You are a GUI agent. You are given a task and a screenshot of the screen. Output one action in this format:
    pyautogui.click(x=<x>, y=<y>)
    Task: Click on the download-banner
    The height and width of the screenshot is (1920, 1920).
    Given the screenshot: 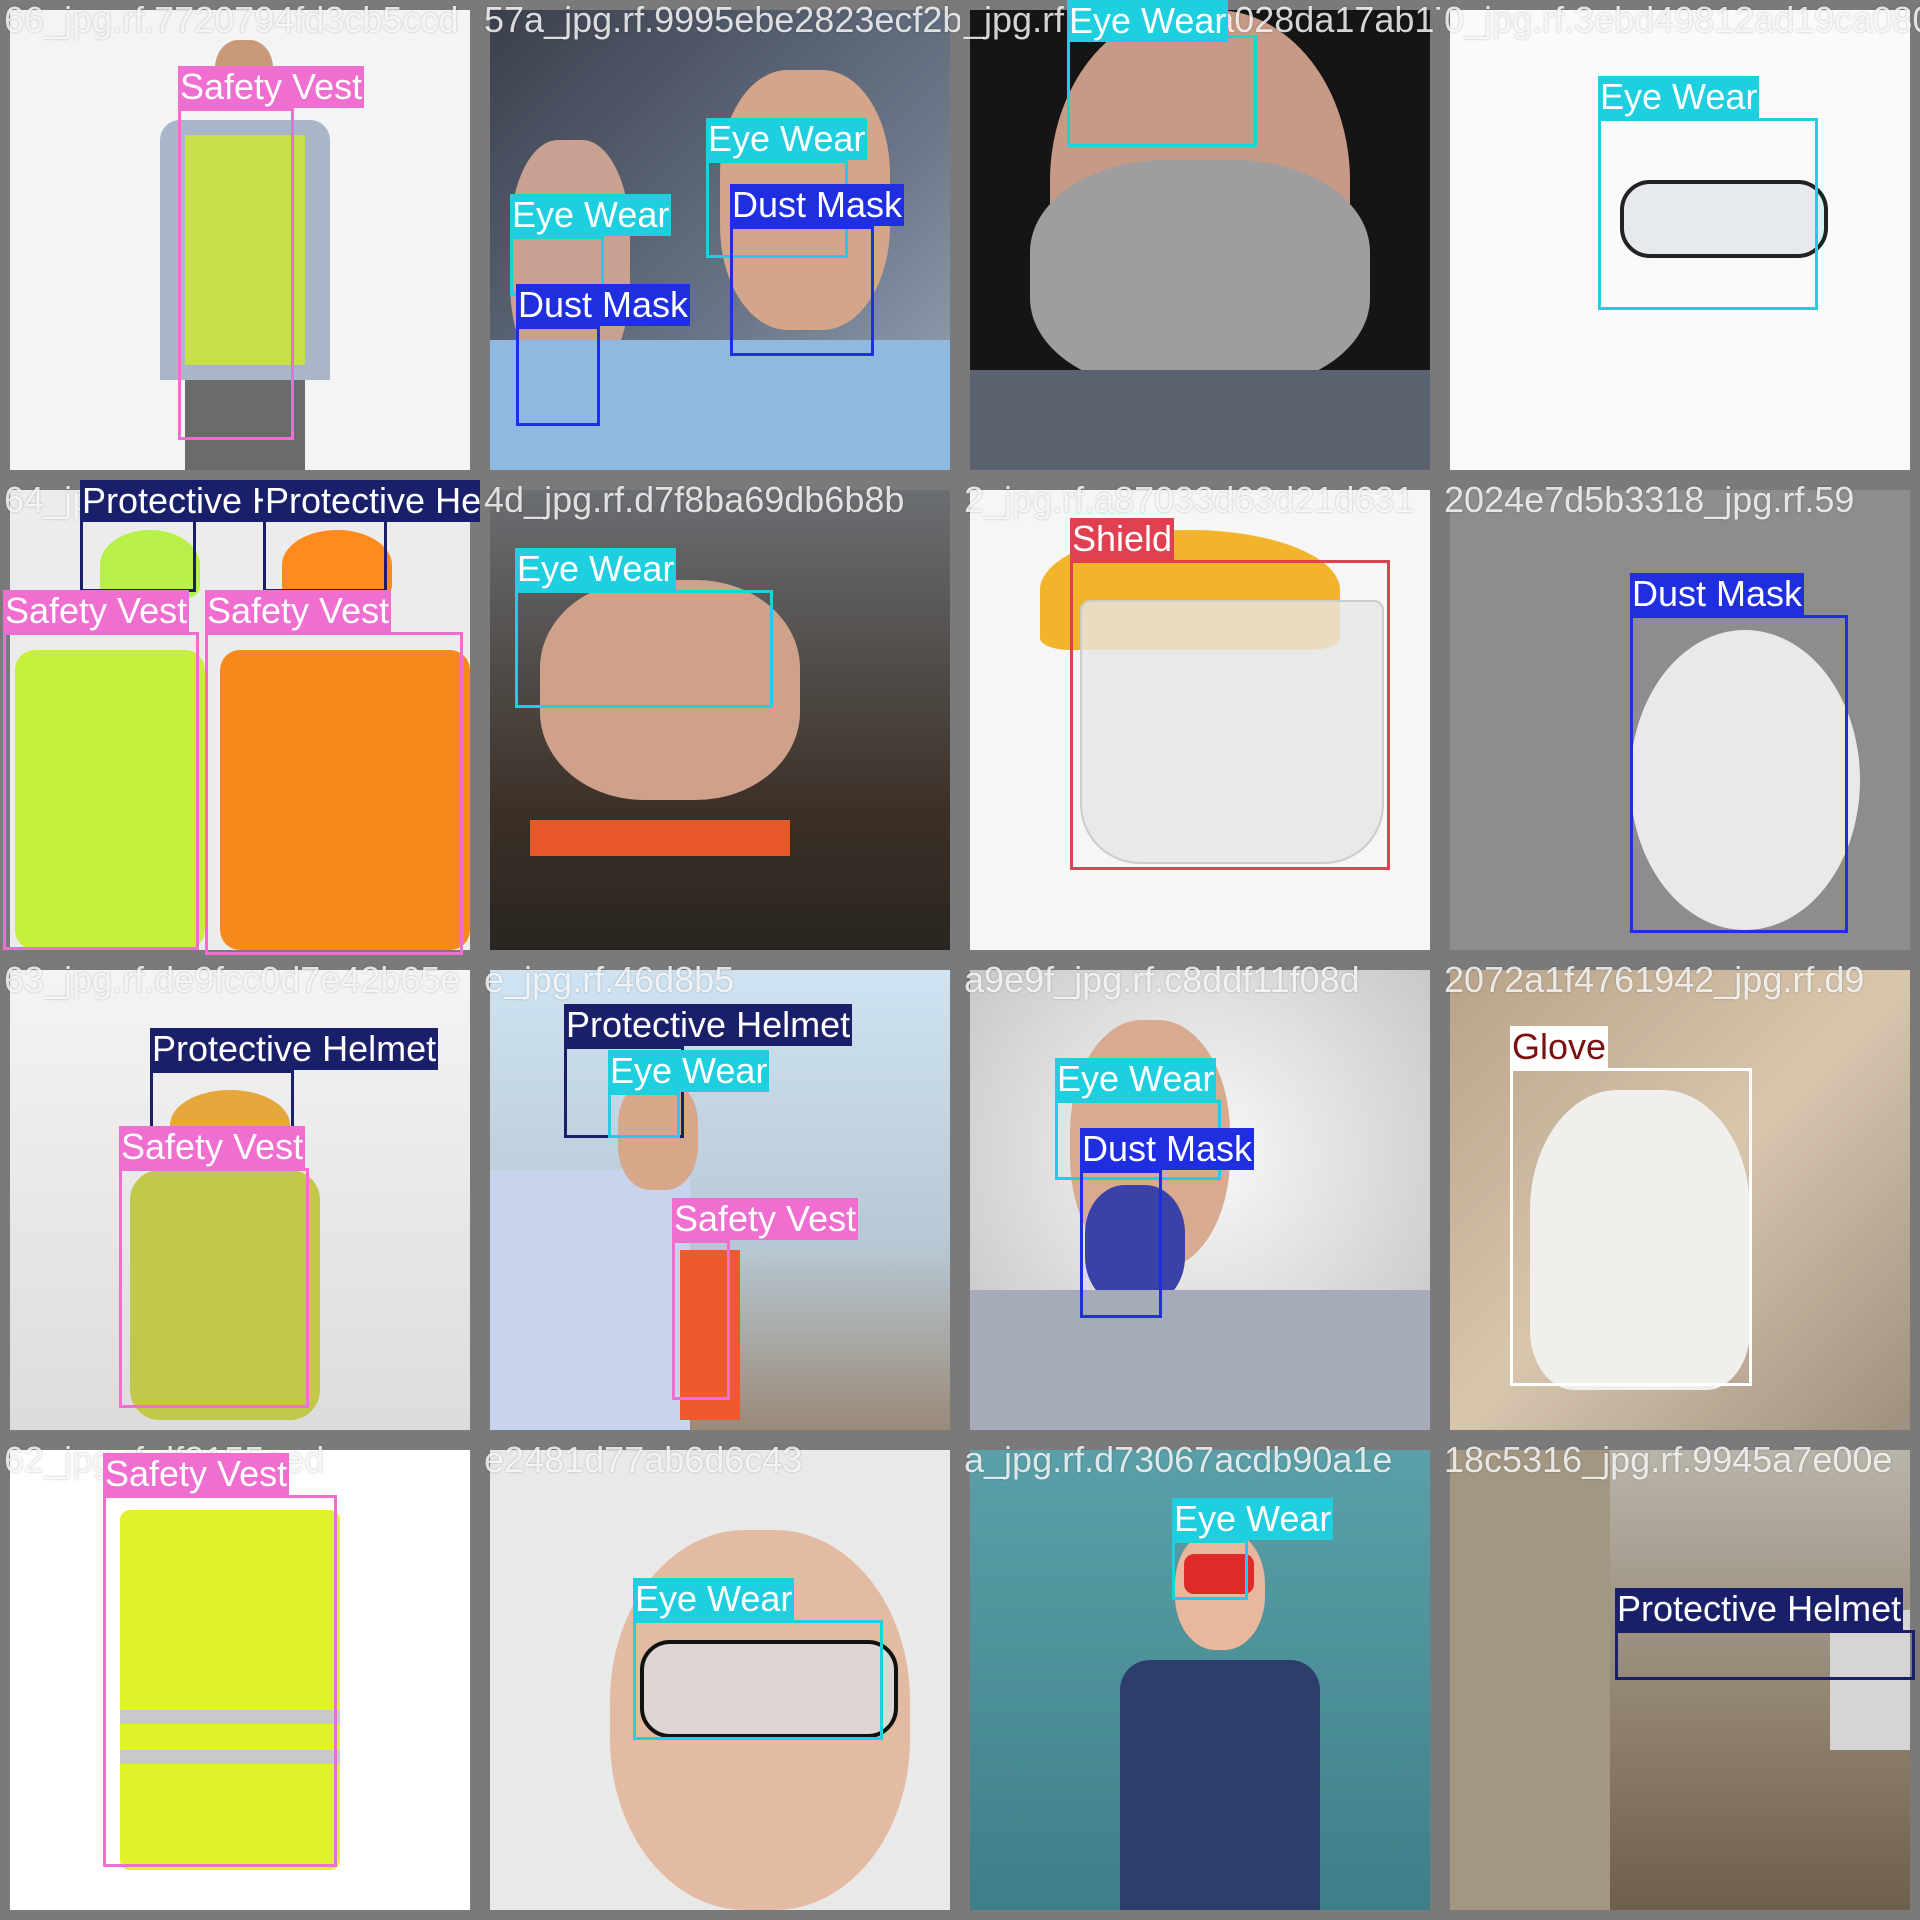 What is the action you would take?
    pyautogui.click(x=660, y=838)
    